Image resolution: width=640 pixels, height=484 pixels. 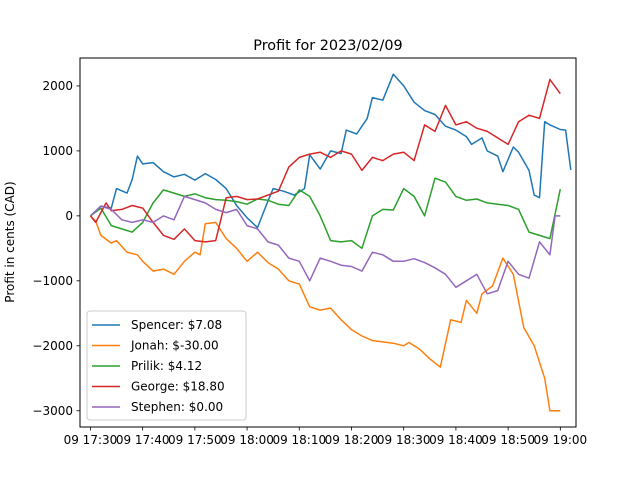 What do you see at coordinates (561, 440) in the screenshot?
I see `x-tick-label: 09 19:00` at bounding box center [561, 440].